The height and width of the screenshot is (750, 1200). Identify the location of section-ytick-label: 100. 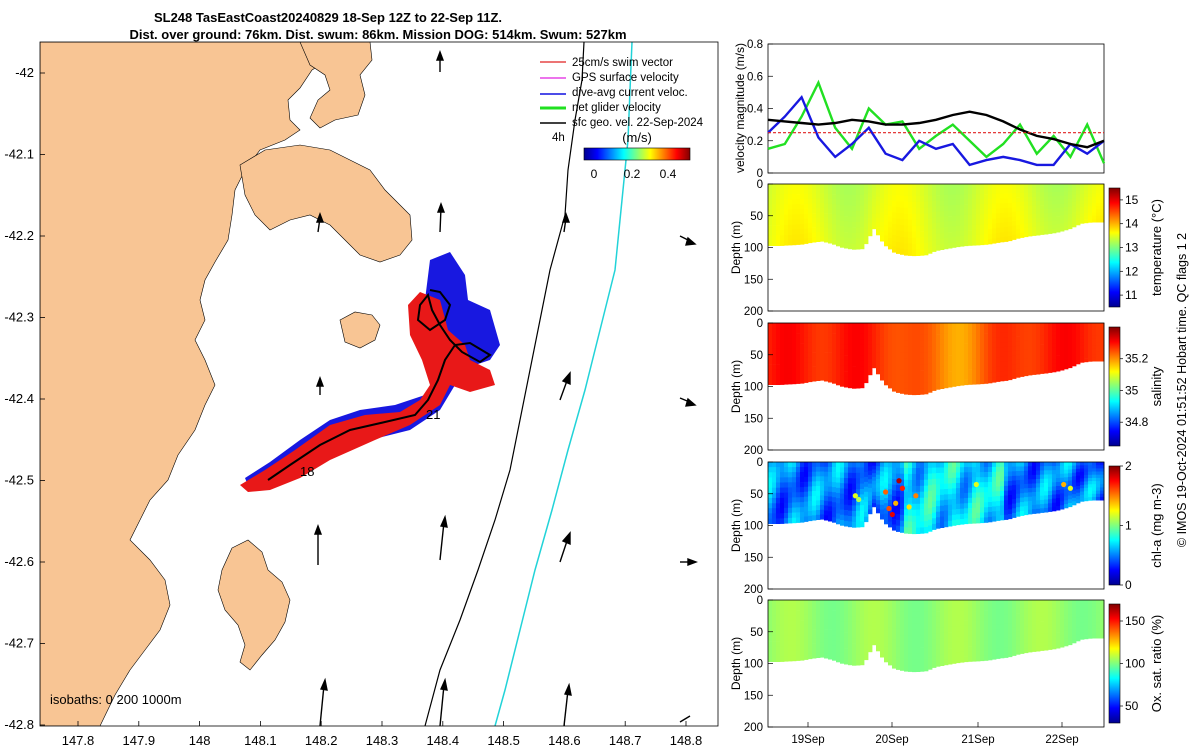
(753, 527).